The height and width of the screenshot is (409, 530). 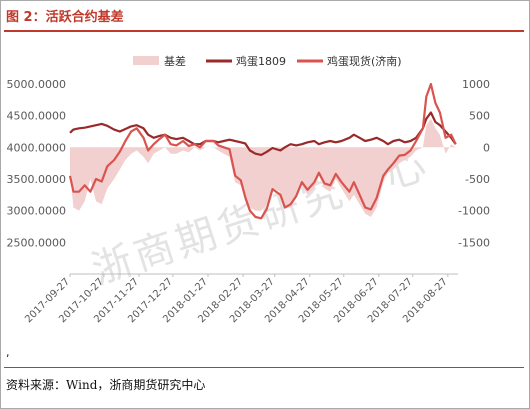 I want to click on legend: 基差 鸡蛋1809 鸡蛋现货(济南), so click(x=267, y=61).